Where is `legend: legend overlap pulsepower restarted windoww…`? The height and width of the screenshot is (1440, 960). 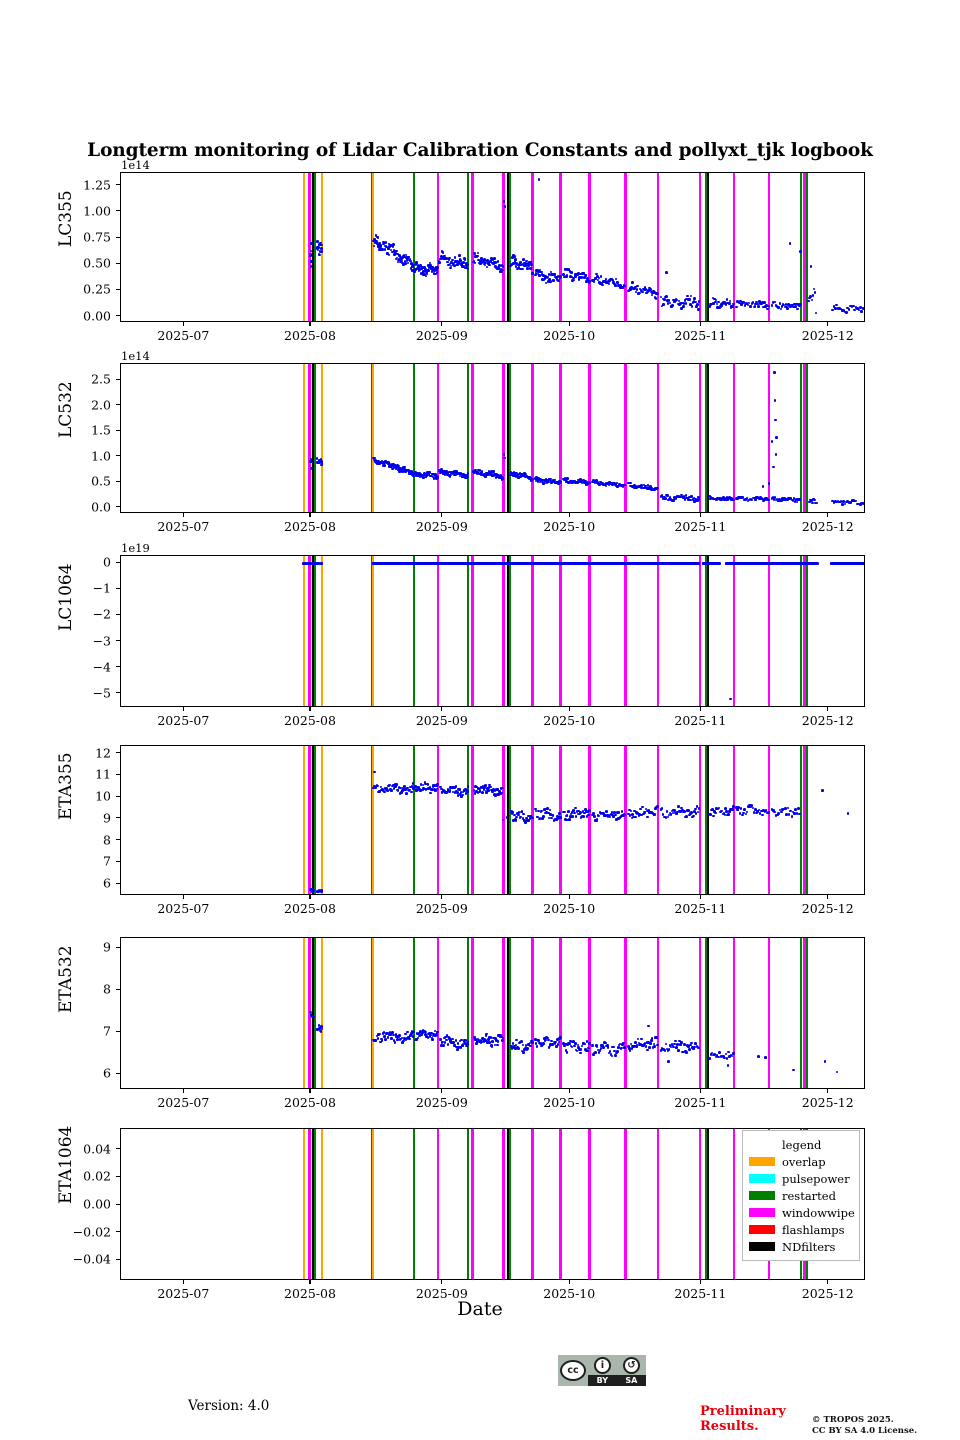
legend: legend overlap pulsepower restarted windoww… is located at coordinates (801, 1195).